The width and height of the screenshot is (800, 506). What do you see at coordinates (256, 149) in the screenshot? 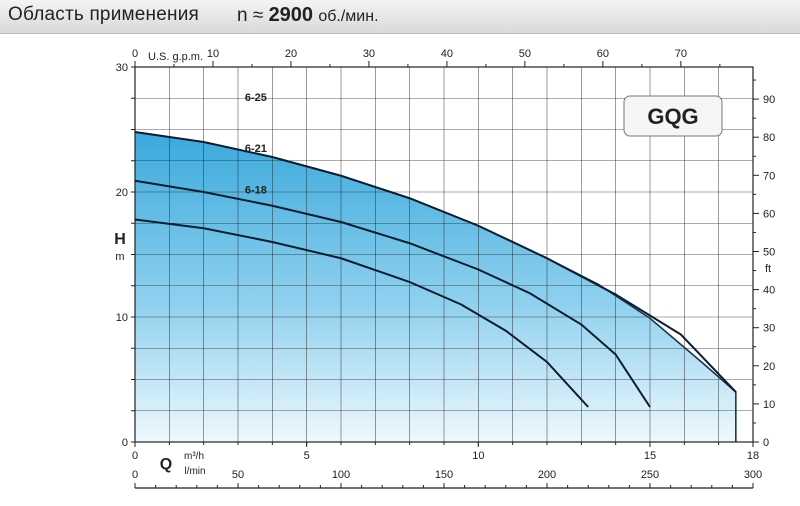
I see `series-label-6-21: 6-21` at bounding box center [256, 149].